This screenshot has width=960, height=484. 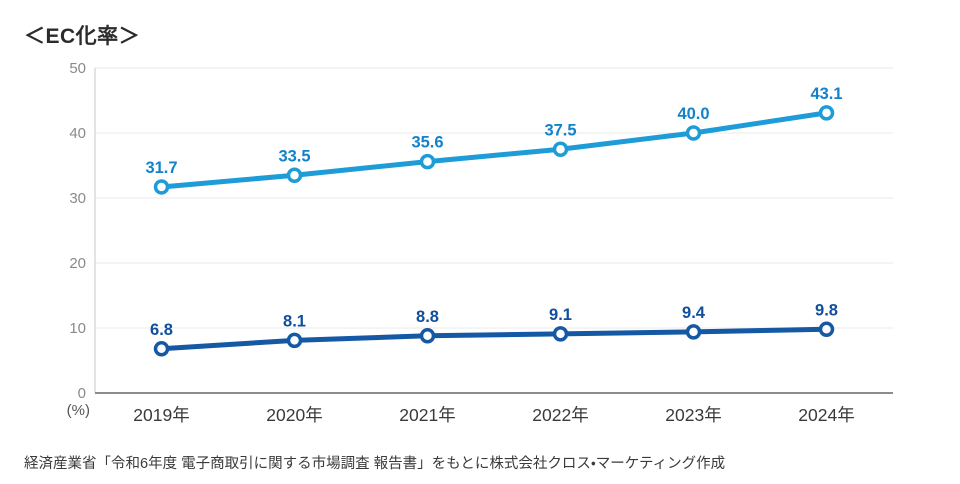 What do you see at coordinates (826, 310) in the screenshot?
I see `data-point-label: 9.8` at bounding box center [826, 310].